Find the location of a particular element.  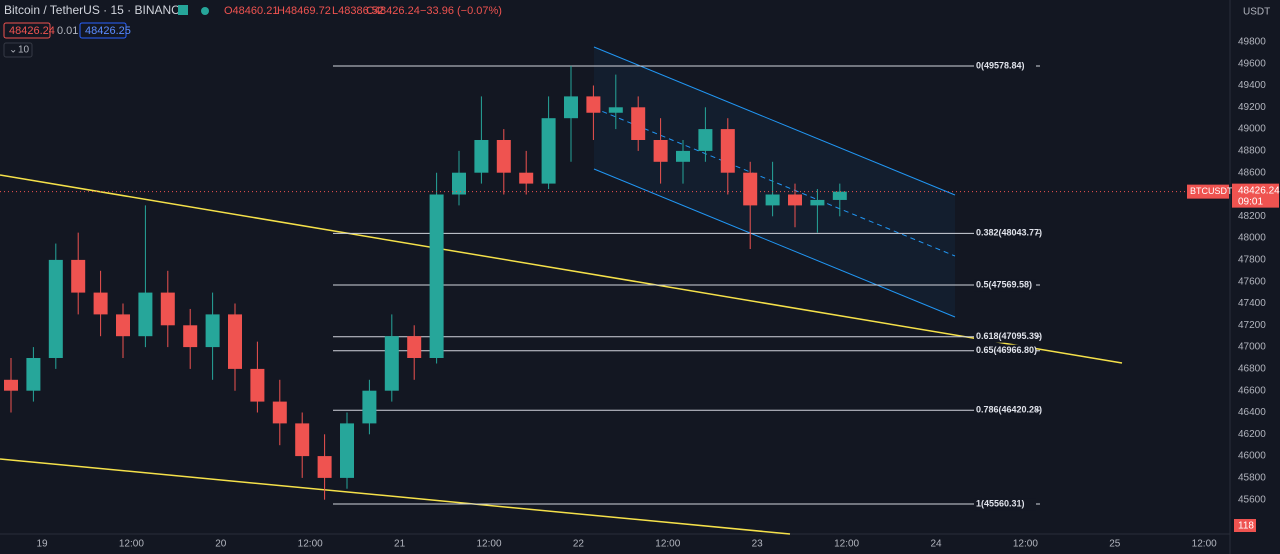

status-icon is located at coordinates (183, 10).